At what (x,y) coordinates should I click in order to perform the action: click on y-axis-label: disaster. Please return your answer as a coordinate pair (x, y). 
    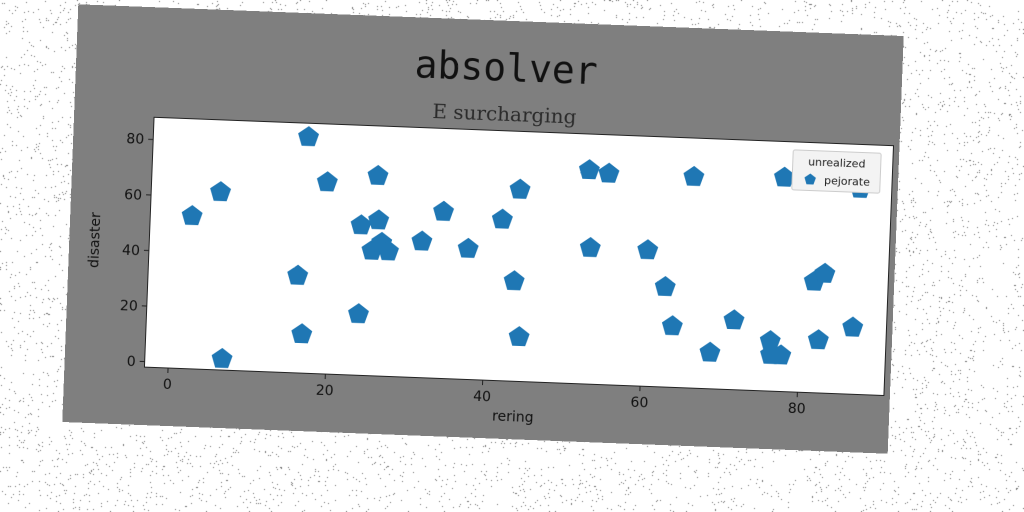
    Looking at the image, I should click on (95, 240).